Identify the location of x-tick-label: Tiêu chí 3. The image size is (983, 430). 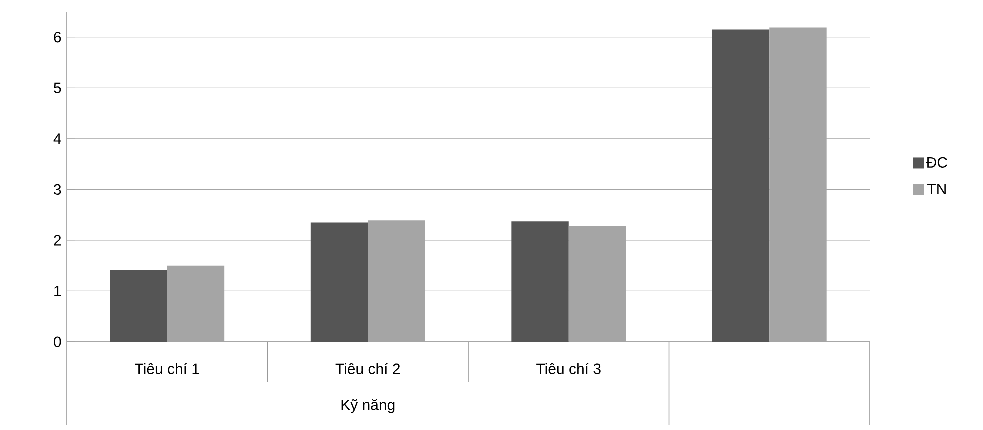
(568, 368).